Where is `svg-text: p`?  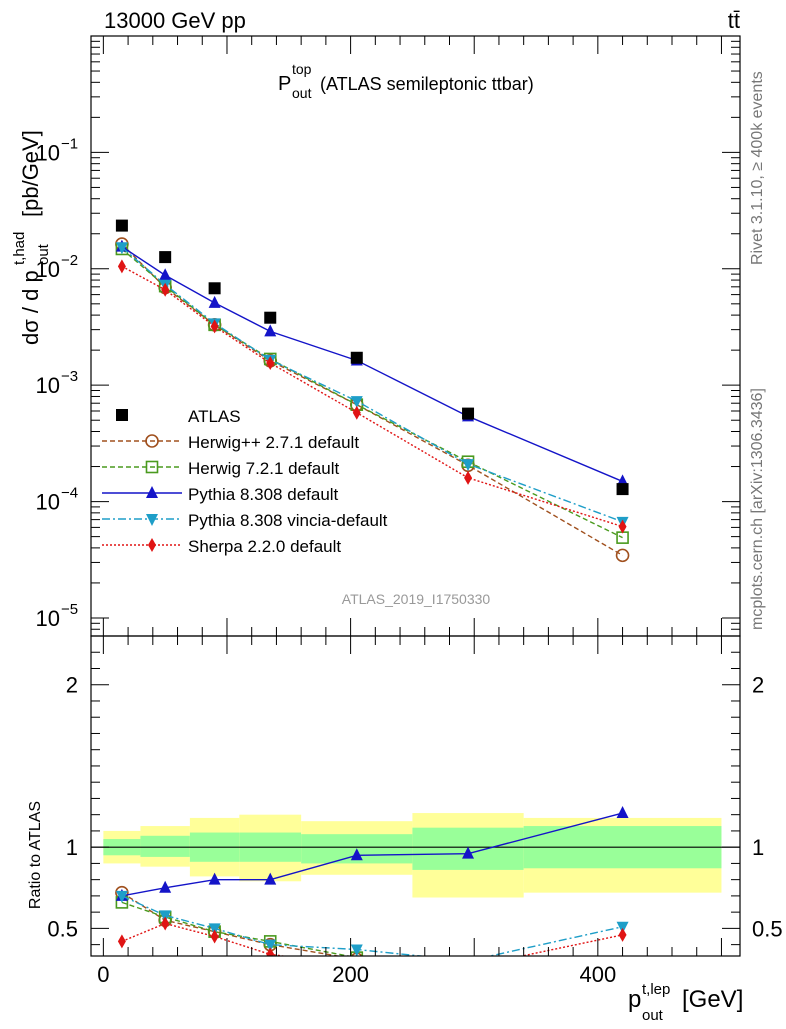
svg-text: p is located at coordinates (634, 999).